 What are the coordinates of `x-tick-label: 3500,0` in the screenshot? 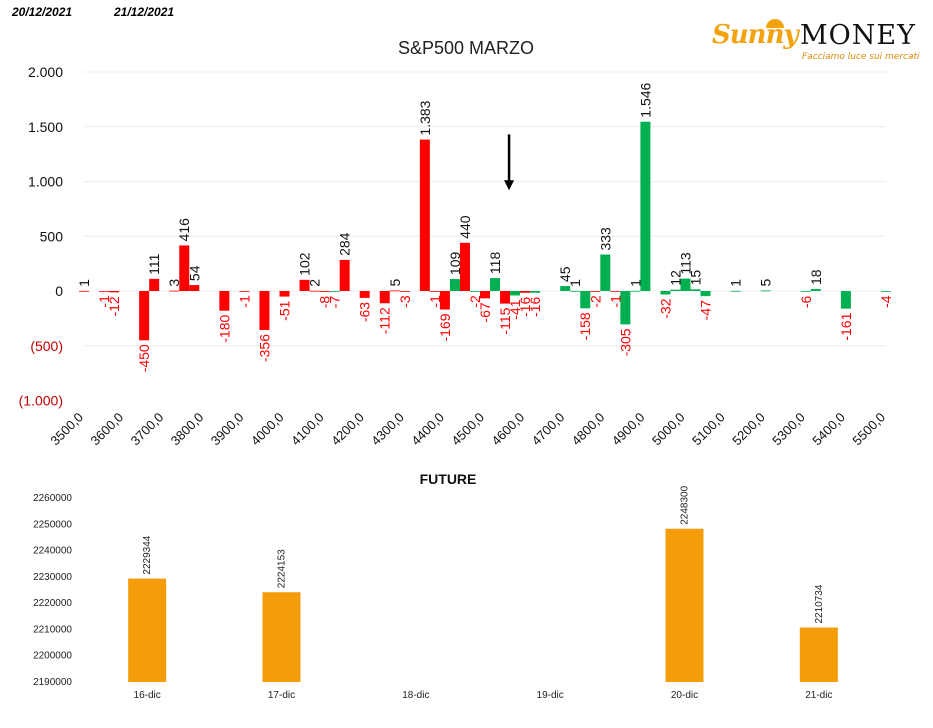 It's located at (66, 429).